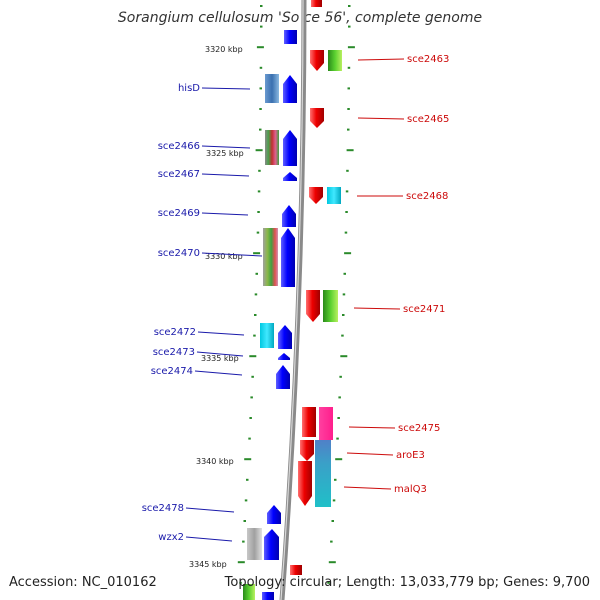  Describe the element at coordinates (316, 195) in the screenshot. I see `gene-sce2468` at that location.